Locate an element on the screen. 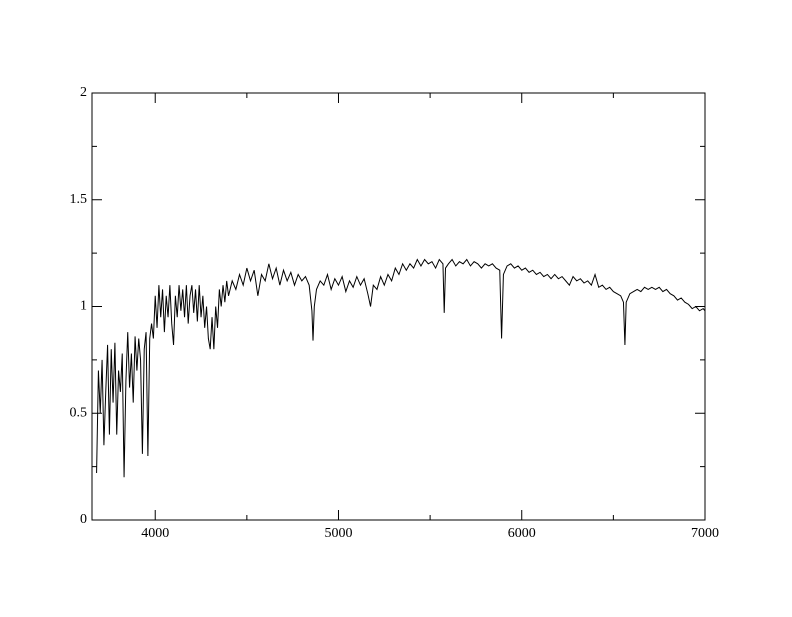  y-tick-label: 1.5 is located at coordinates (79, 199).